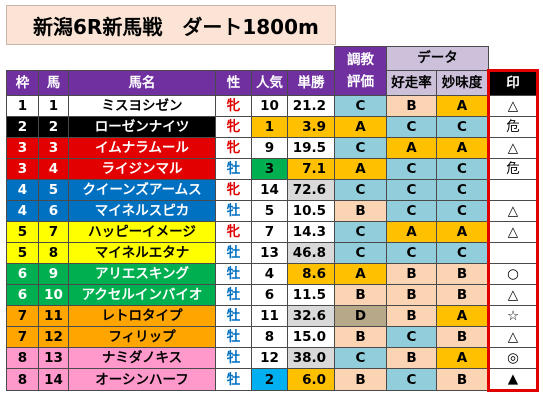  What do you see at coordinates (22, 148) in the screenshot?
I see `waku-cell: 3` at bounding box center [22, 148].